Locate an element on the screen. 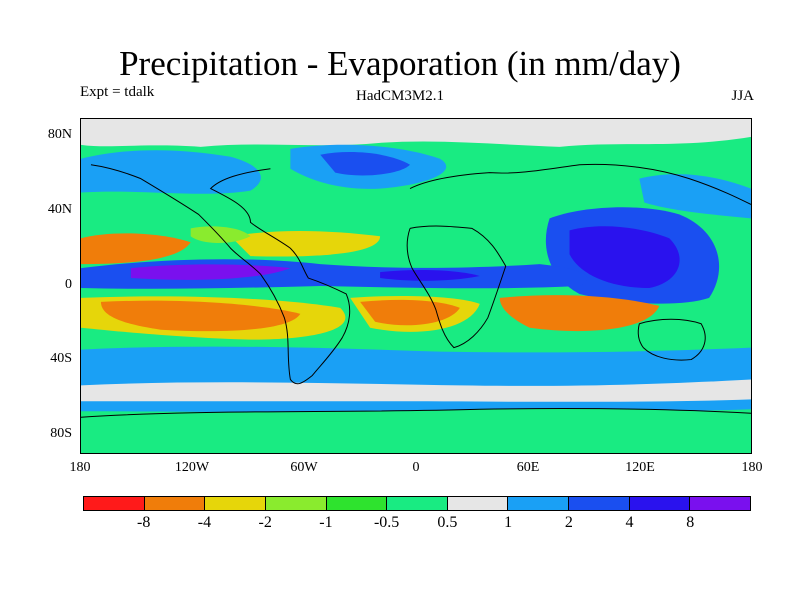 The height and width of the screenshot is (600, 800). colorbar-tick-label: -1 is located at coordinates (326, 522).